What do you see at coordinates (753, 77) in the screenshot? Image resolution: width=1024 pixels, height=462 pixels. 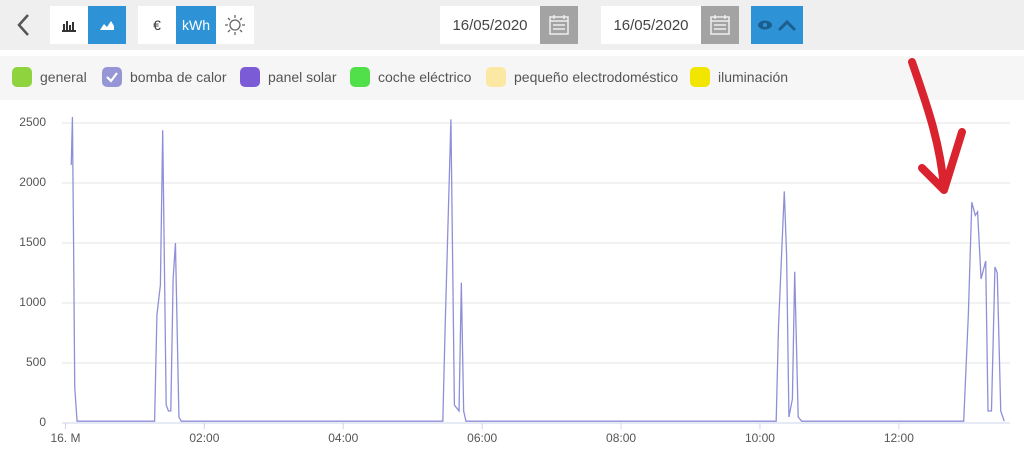 I see `legend-label: iluminación` at bounding box center [753, 77].